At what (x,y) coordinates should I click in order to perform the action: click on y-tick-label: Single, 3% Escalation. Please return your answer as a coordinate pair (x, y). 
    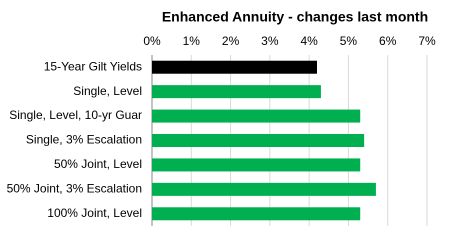
    Looking at the image, I should click on (84, 140).